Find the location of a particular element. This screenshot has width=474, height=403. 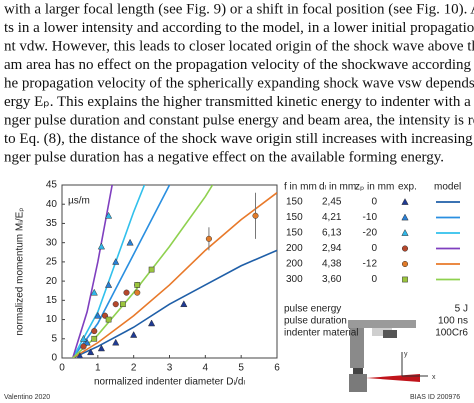

legend-cell: -10 is located at coordinates (370, 217).